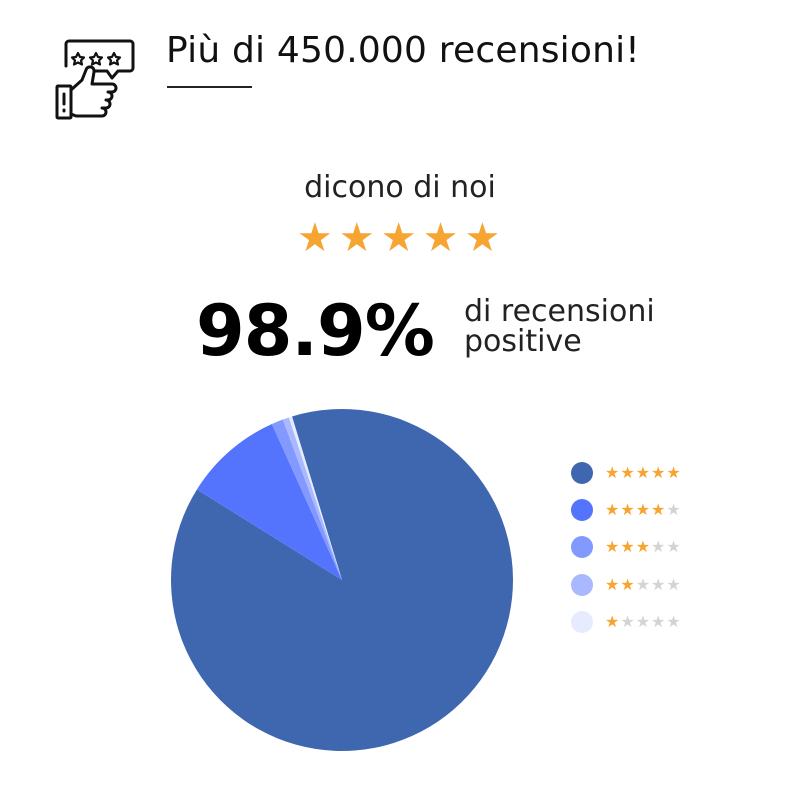 This screenshot has width=800, height=800. Describe the element at coordinates (403, 50) in the screenshot. I see `page-title: Più di 450.000 recensioni!` at that location.